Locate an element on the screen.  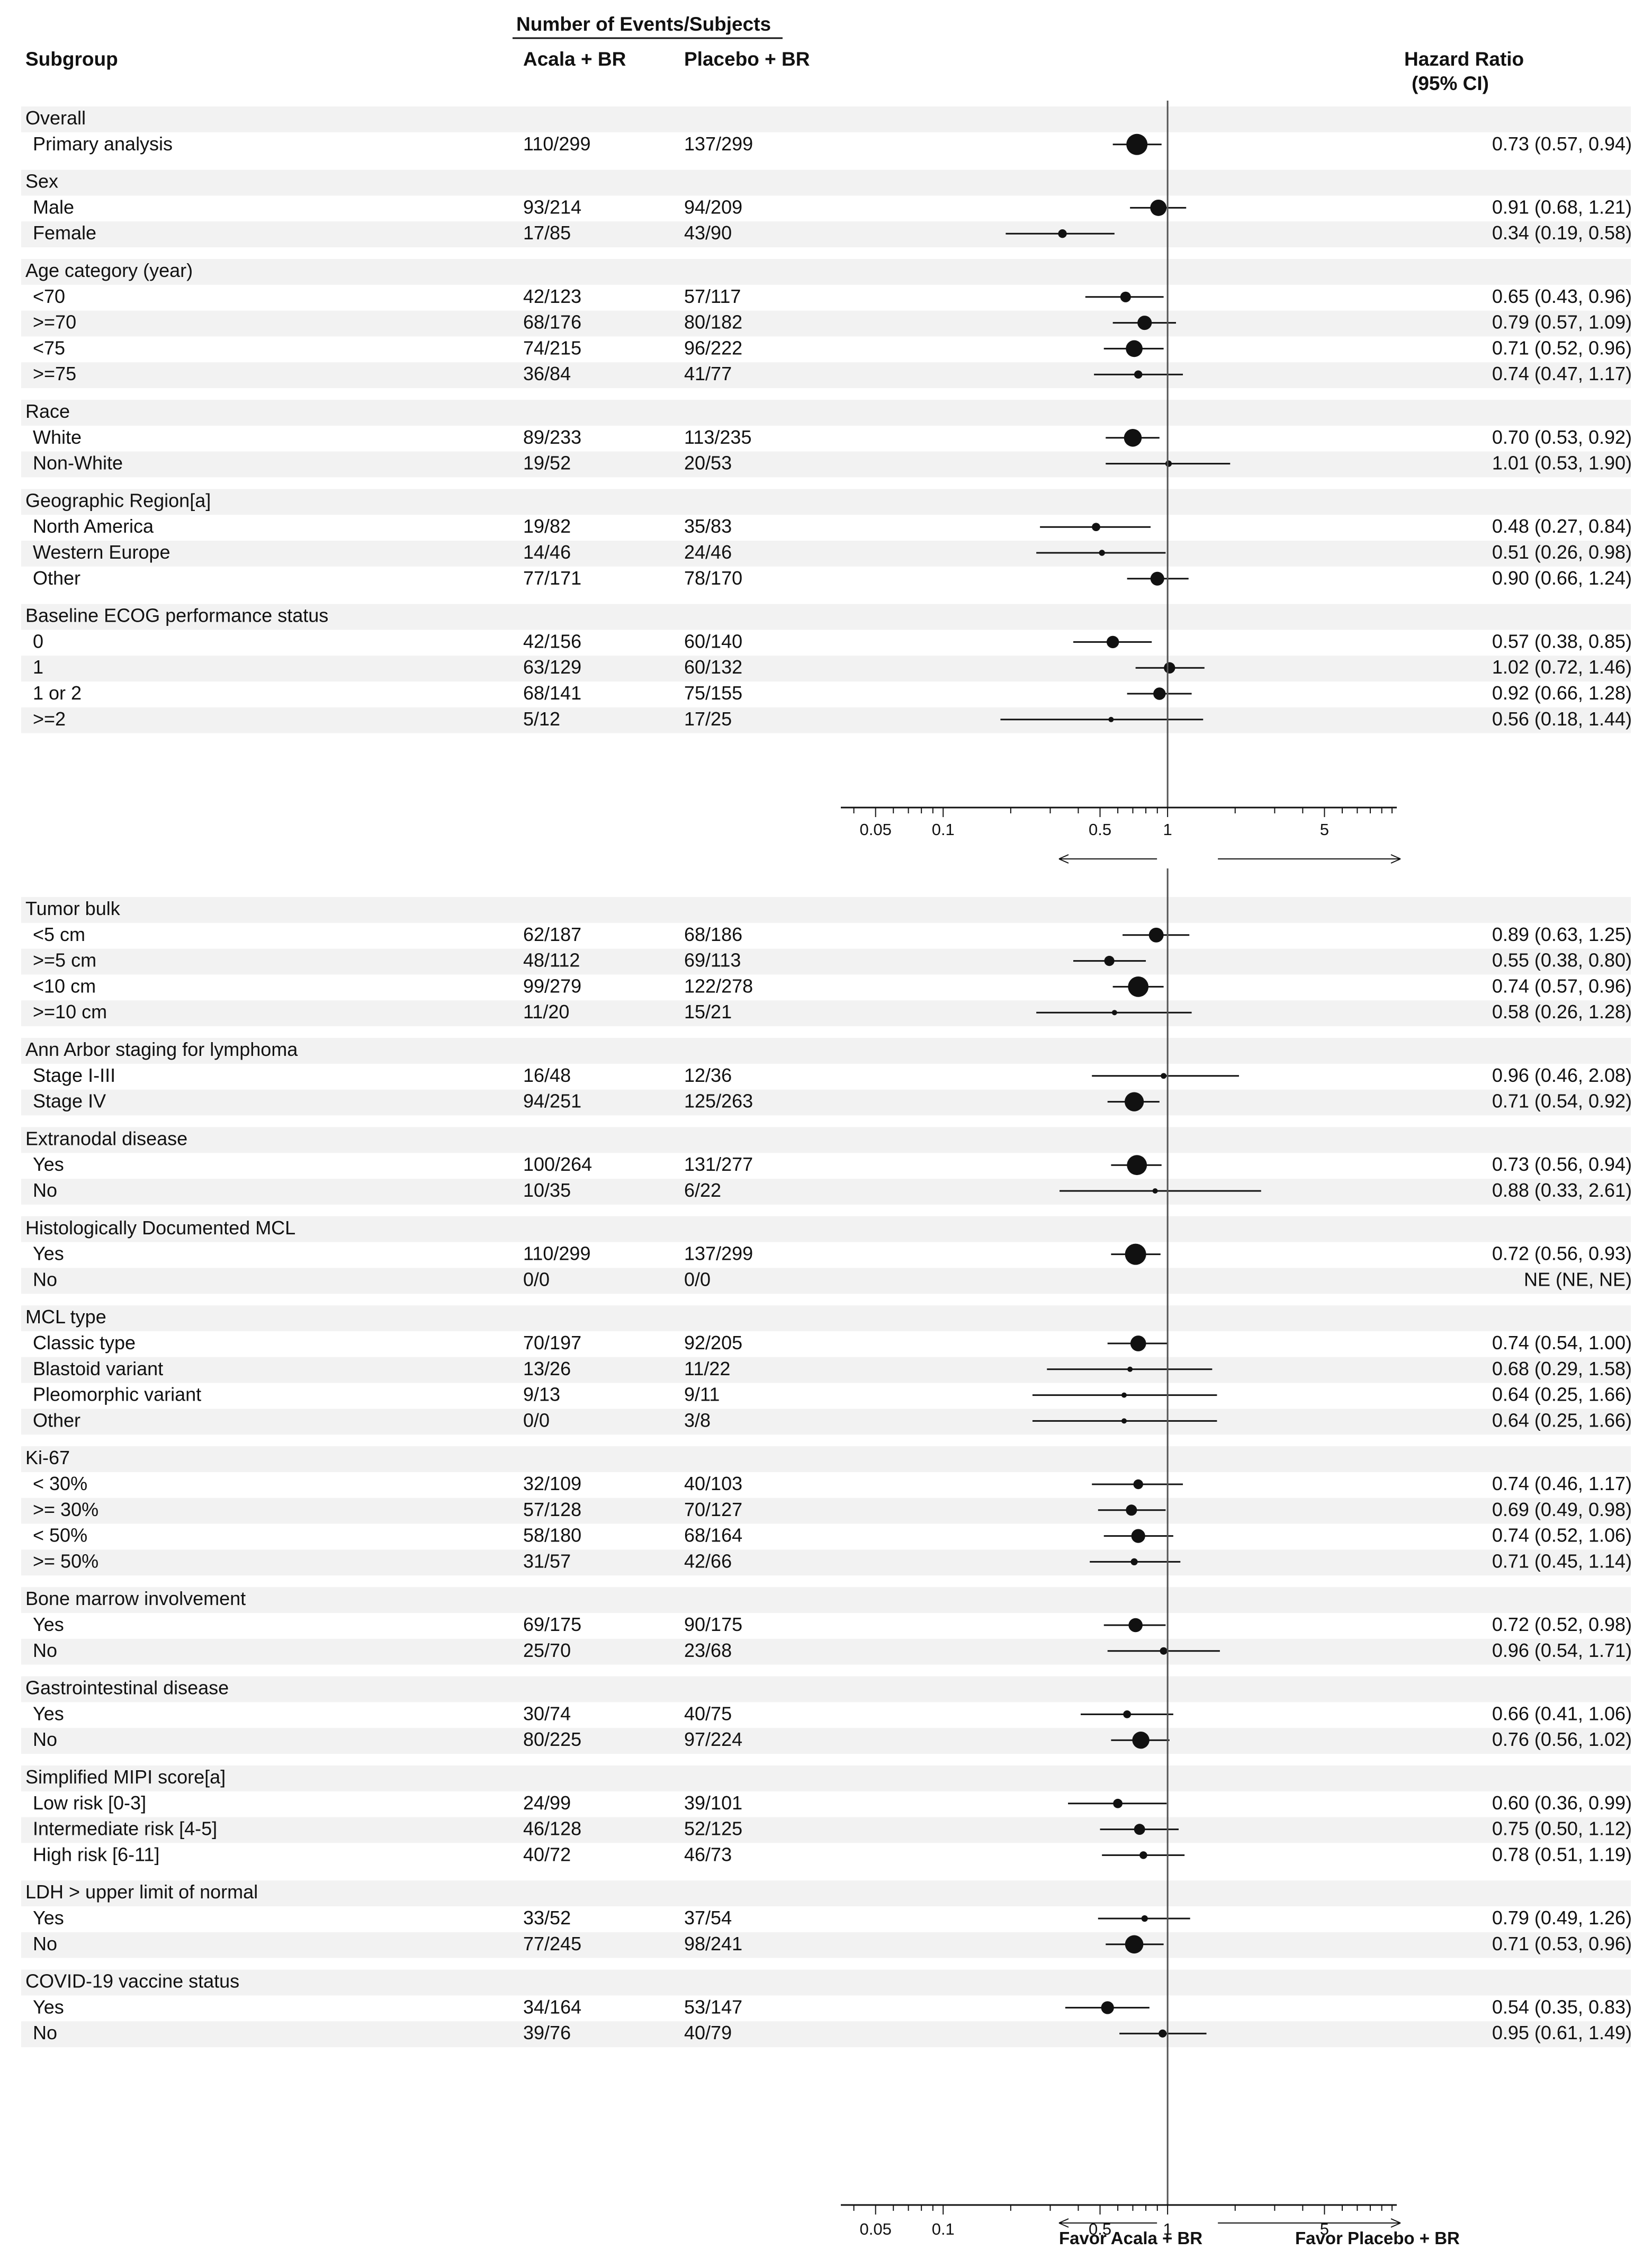
arm1-events-cell: 89/233 is located at coordinates (552, 437).